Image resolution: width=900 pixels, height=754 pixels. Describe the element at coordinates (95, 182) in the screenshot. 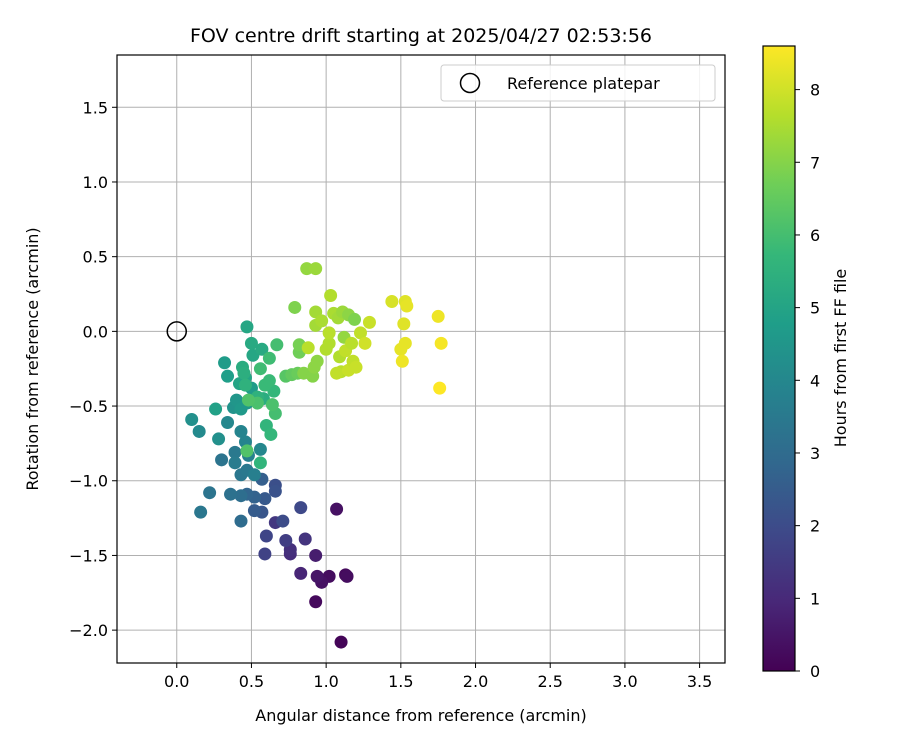

I see `y-tick-label: 1.0` at that location.